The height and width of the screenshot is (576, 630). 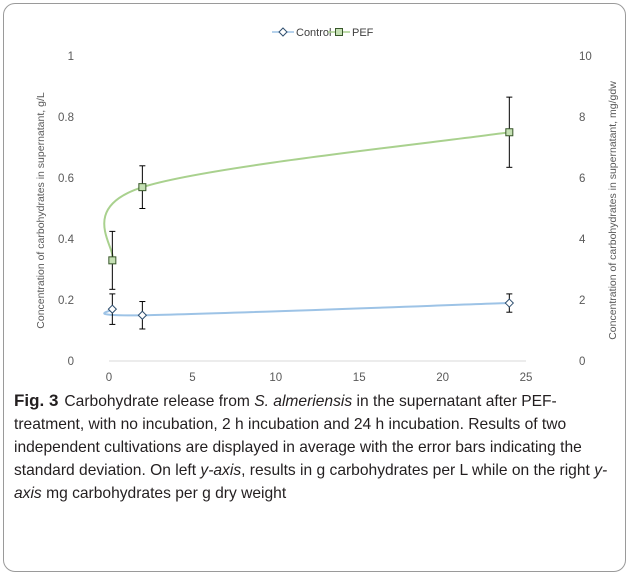 I want to click on caption-axis-2: y-axis, so click(x=311, y=482).